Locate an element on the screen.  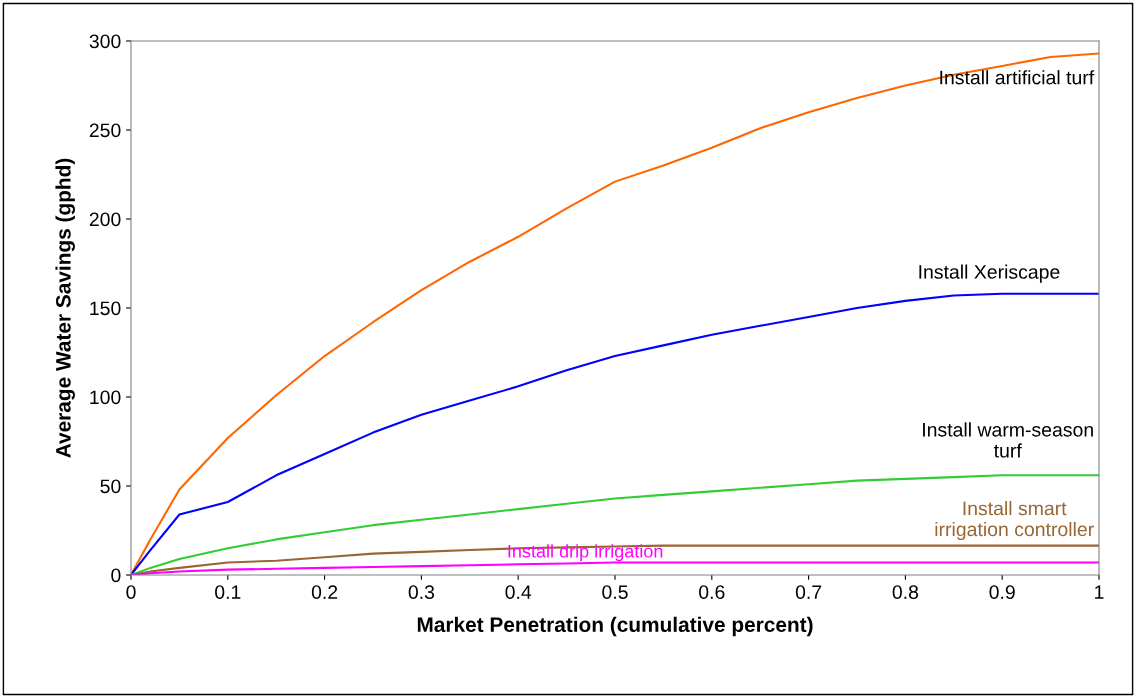
x-tick-label: 0 is located at coordinates (131, 592).